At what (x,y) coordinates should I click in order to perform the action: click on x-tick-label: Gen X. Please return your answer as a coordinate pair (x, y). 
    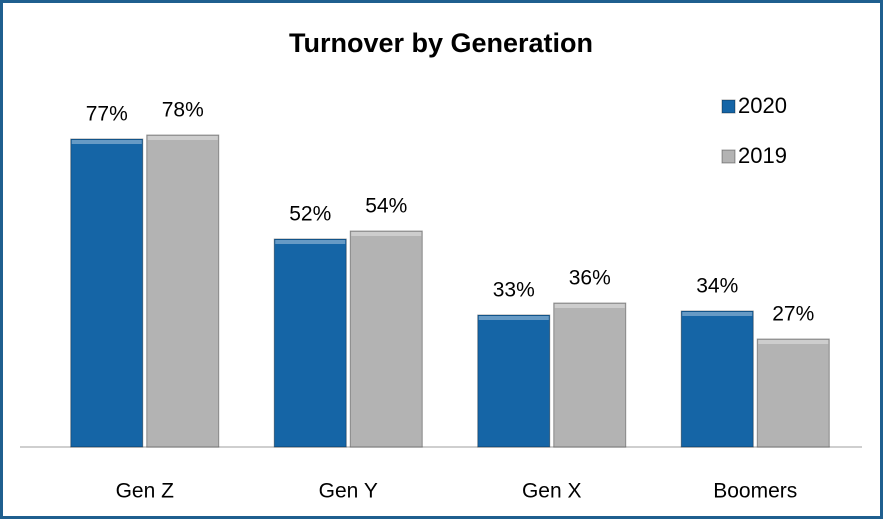
    Looking at the image, I should click on (552, 491).